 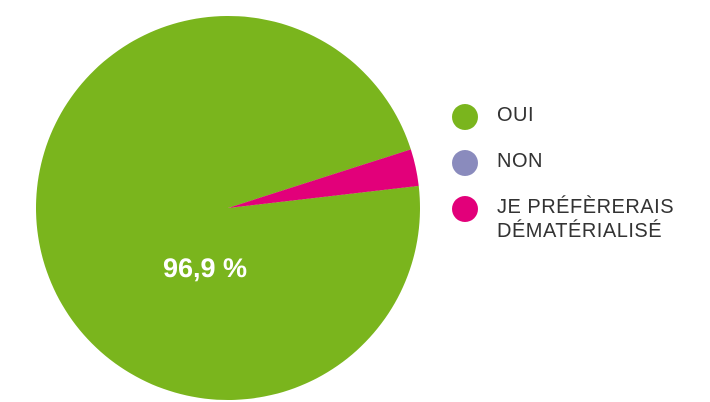 I want to click on legend-label: NON, so click(x=520, y=161).